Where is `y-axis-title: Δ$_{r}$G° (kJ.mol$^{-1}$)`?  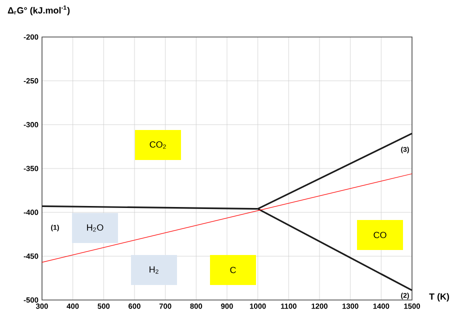 y-axis-title: Δ$_{r}$G° (kJ.mol$^{-1}$) is located at coordinates (39, 11).